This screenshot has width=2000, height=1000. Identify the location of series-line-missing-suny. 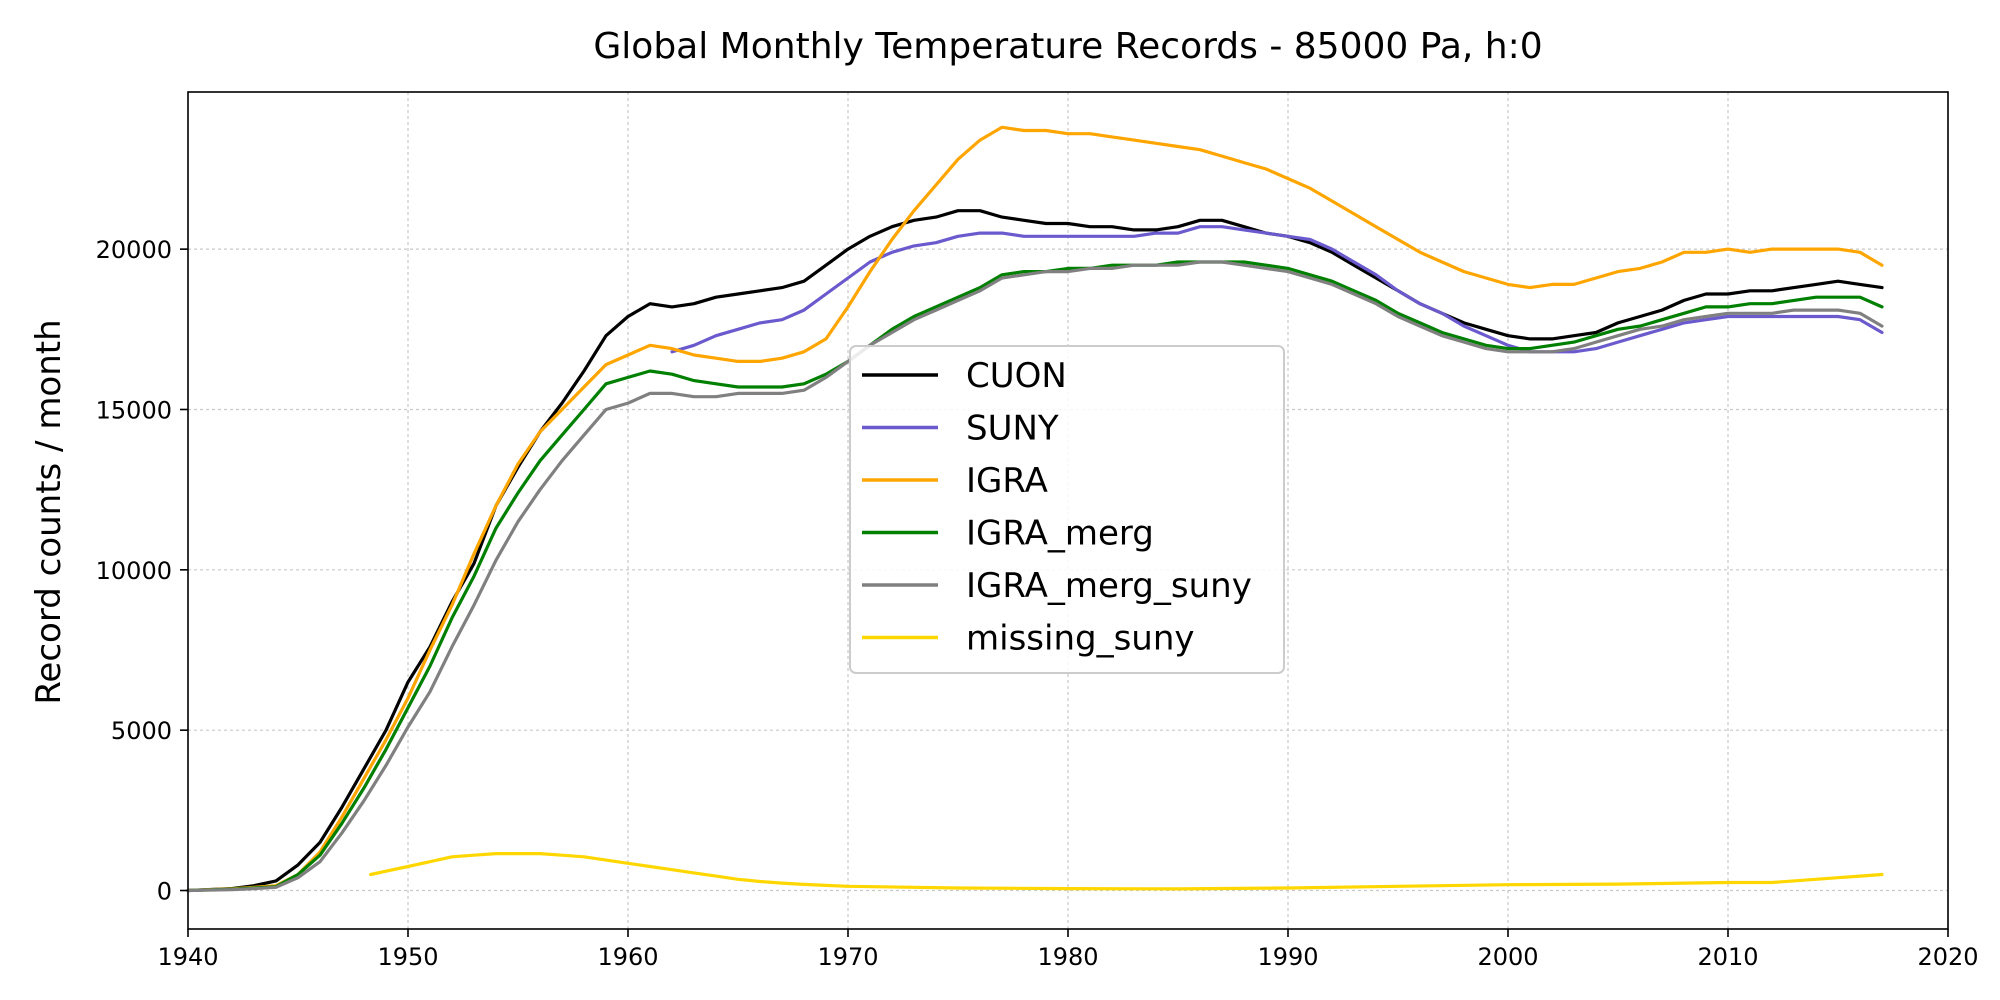
(1126, 871).